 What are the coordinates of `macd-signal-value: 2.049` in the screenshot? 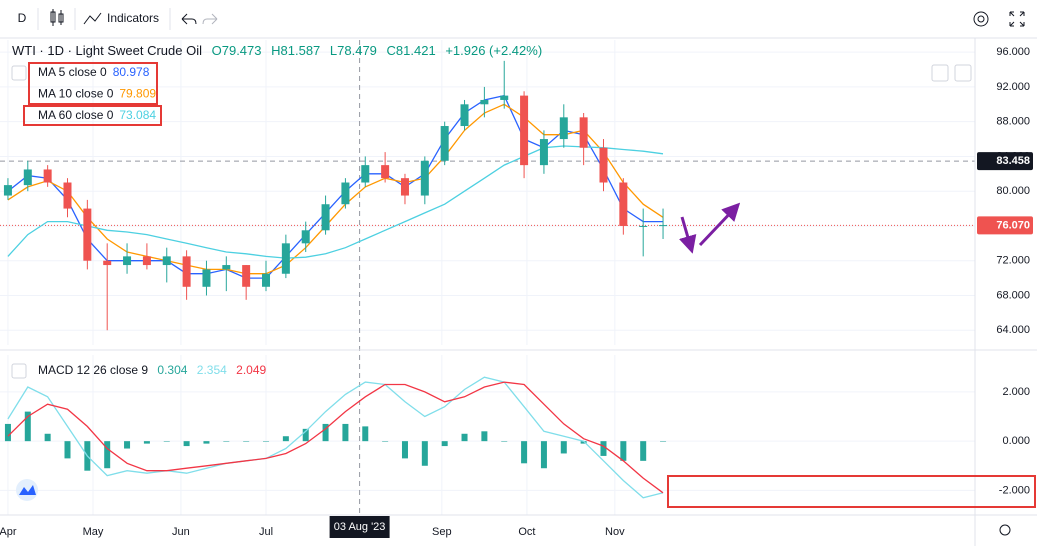 It's located at (251, 370).